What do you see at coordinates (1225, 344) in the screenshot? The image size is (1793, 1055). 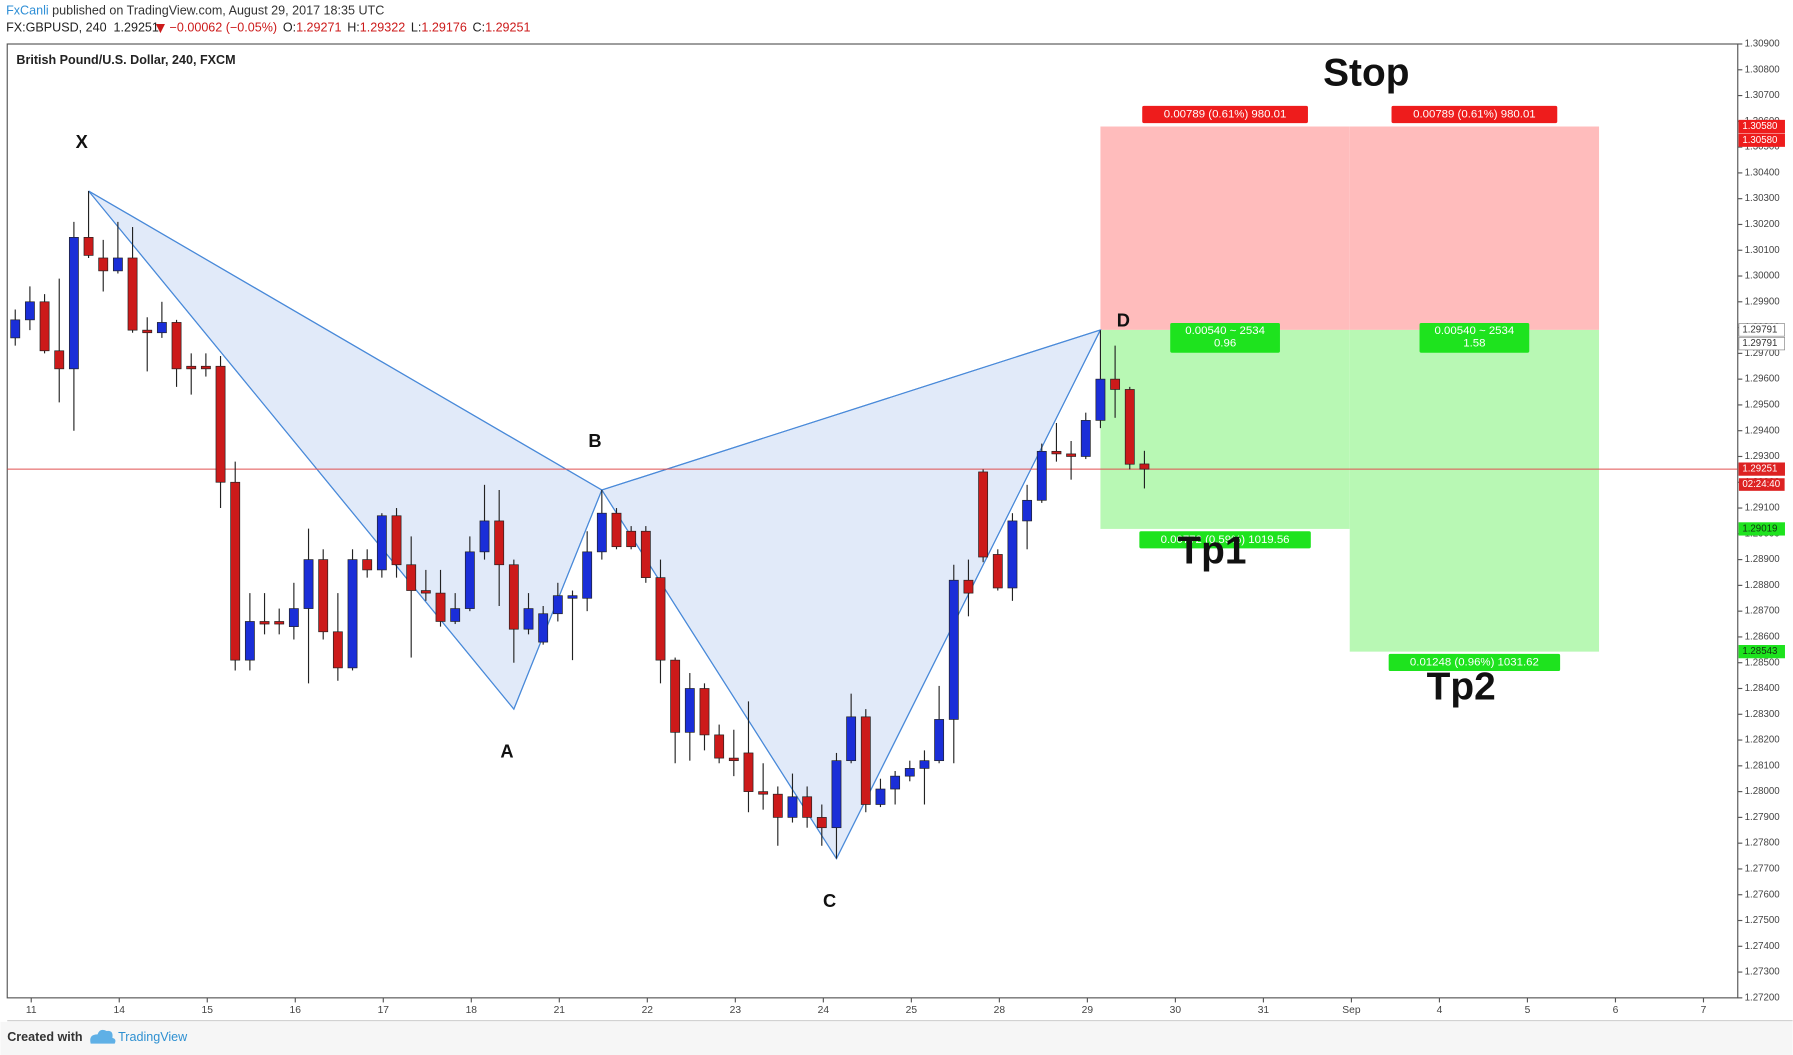 I see `entry-label: 0.96` at bounding box center [1225, 344].